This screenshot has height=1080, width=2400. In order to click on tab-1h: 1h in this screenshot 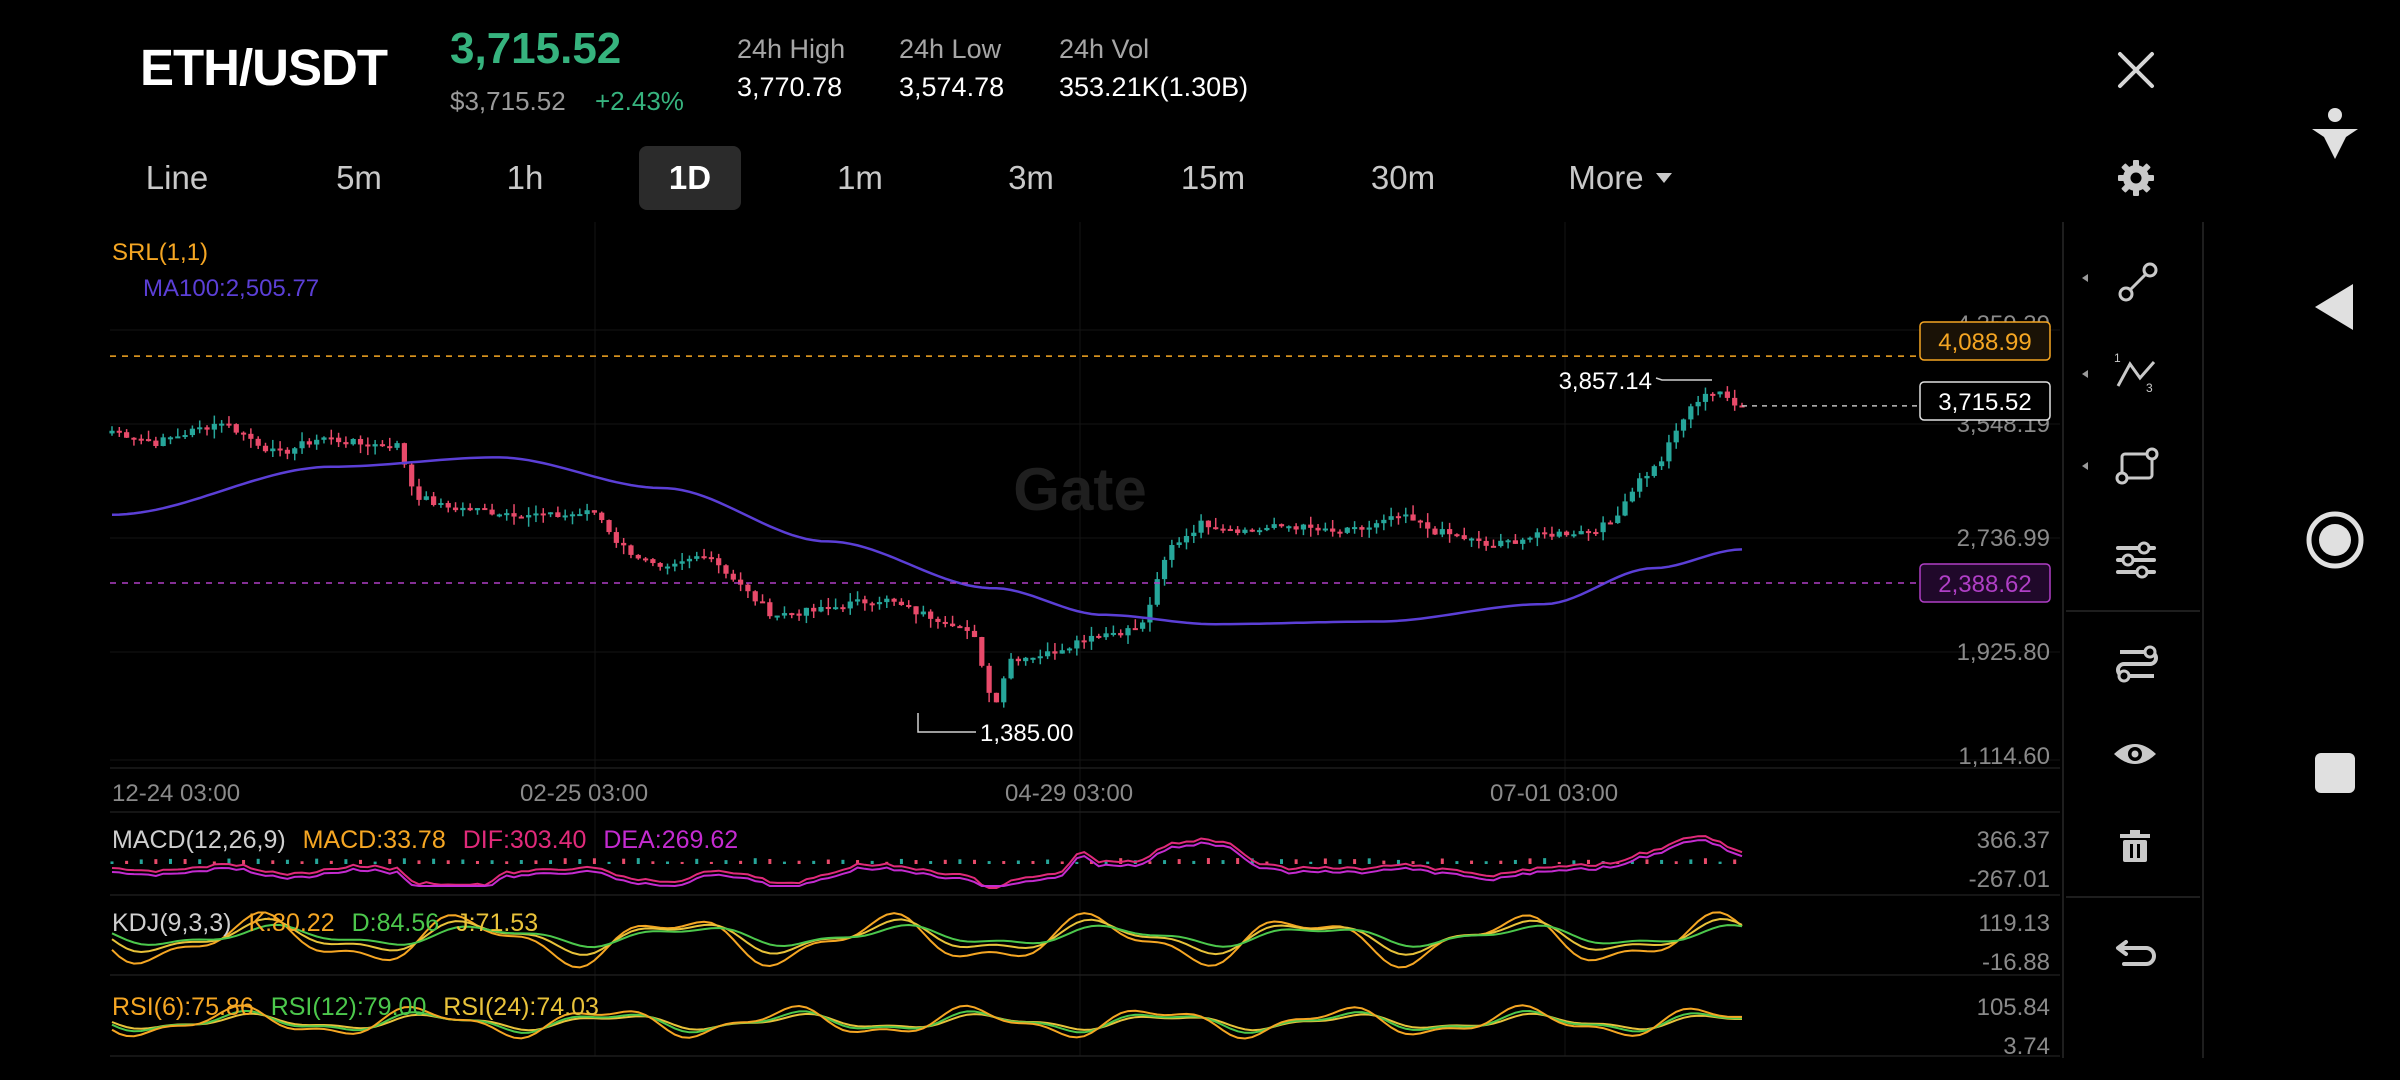, I will do `click(525, 177)`.